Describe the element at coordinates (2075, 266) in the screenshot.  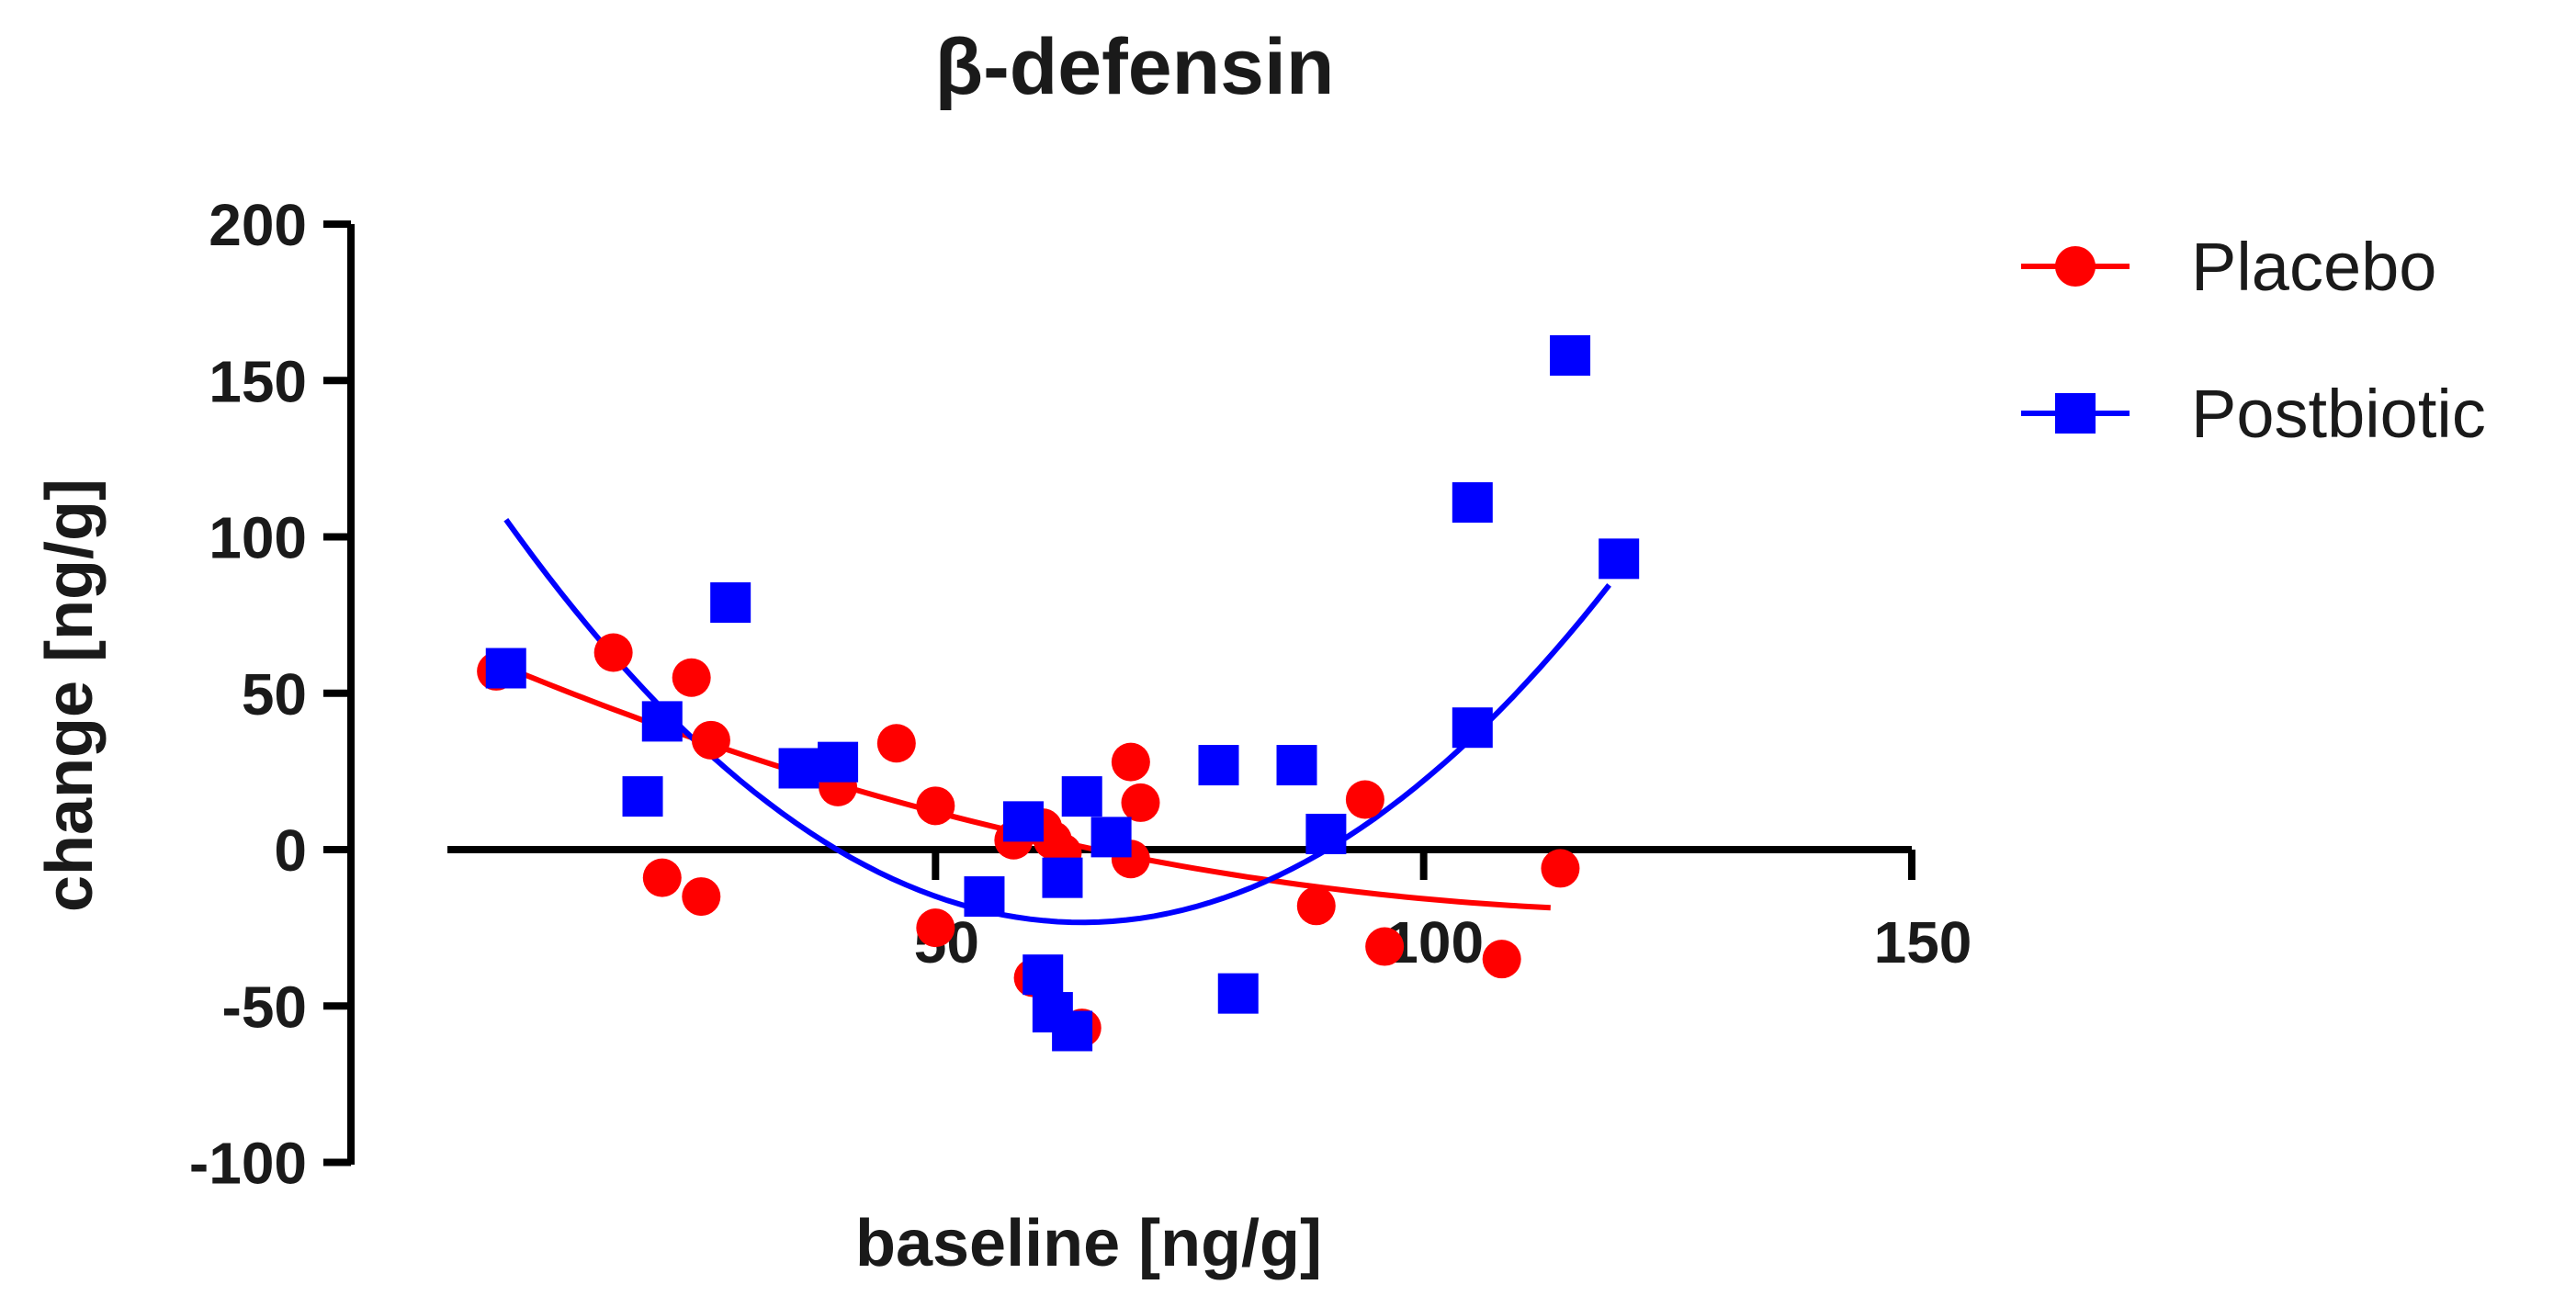
I see `legend-placebo-marker` at that location.